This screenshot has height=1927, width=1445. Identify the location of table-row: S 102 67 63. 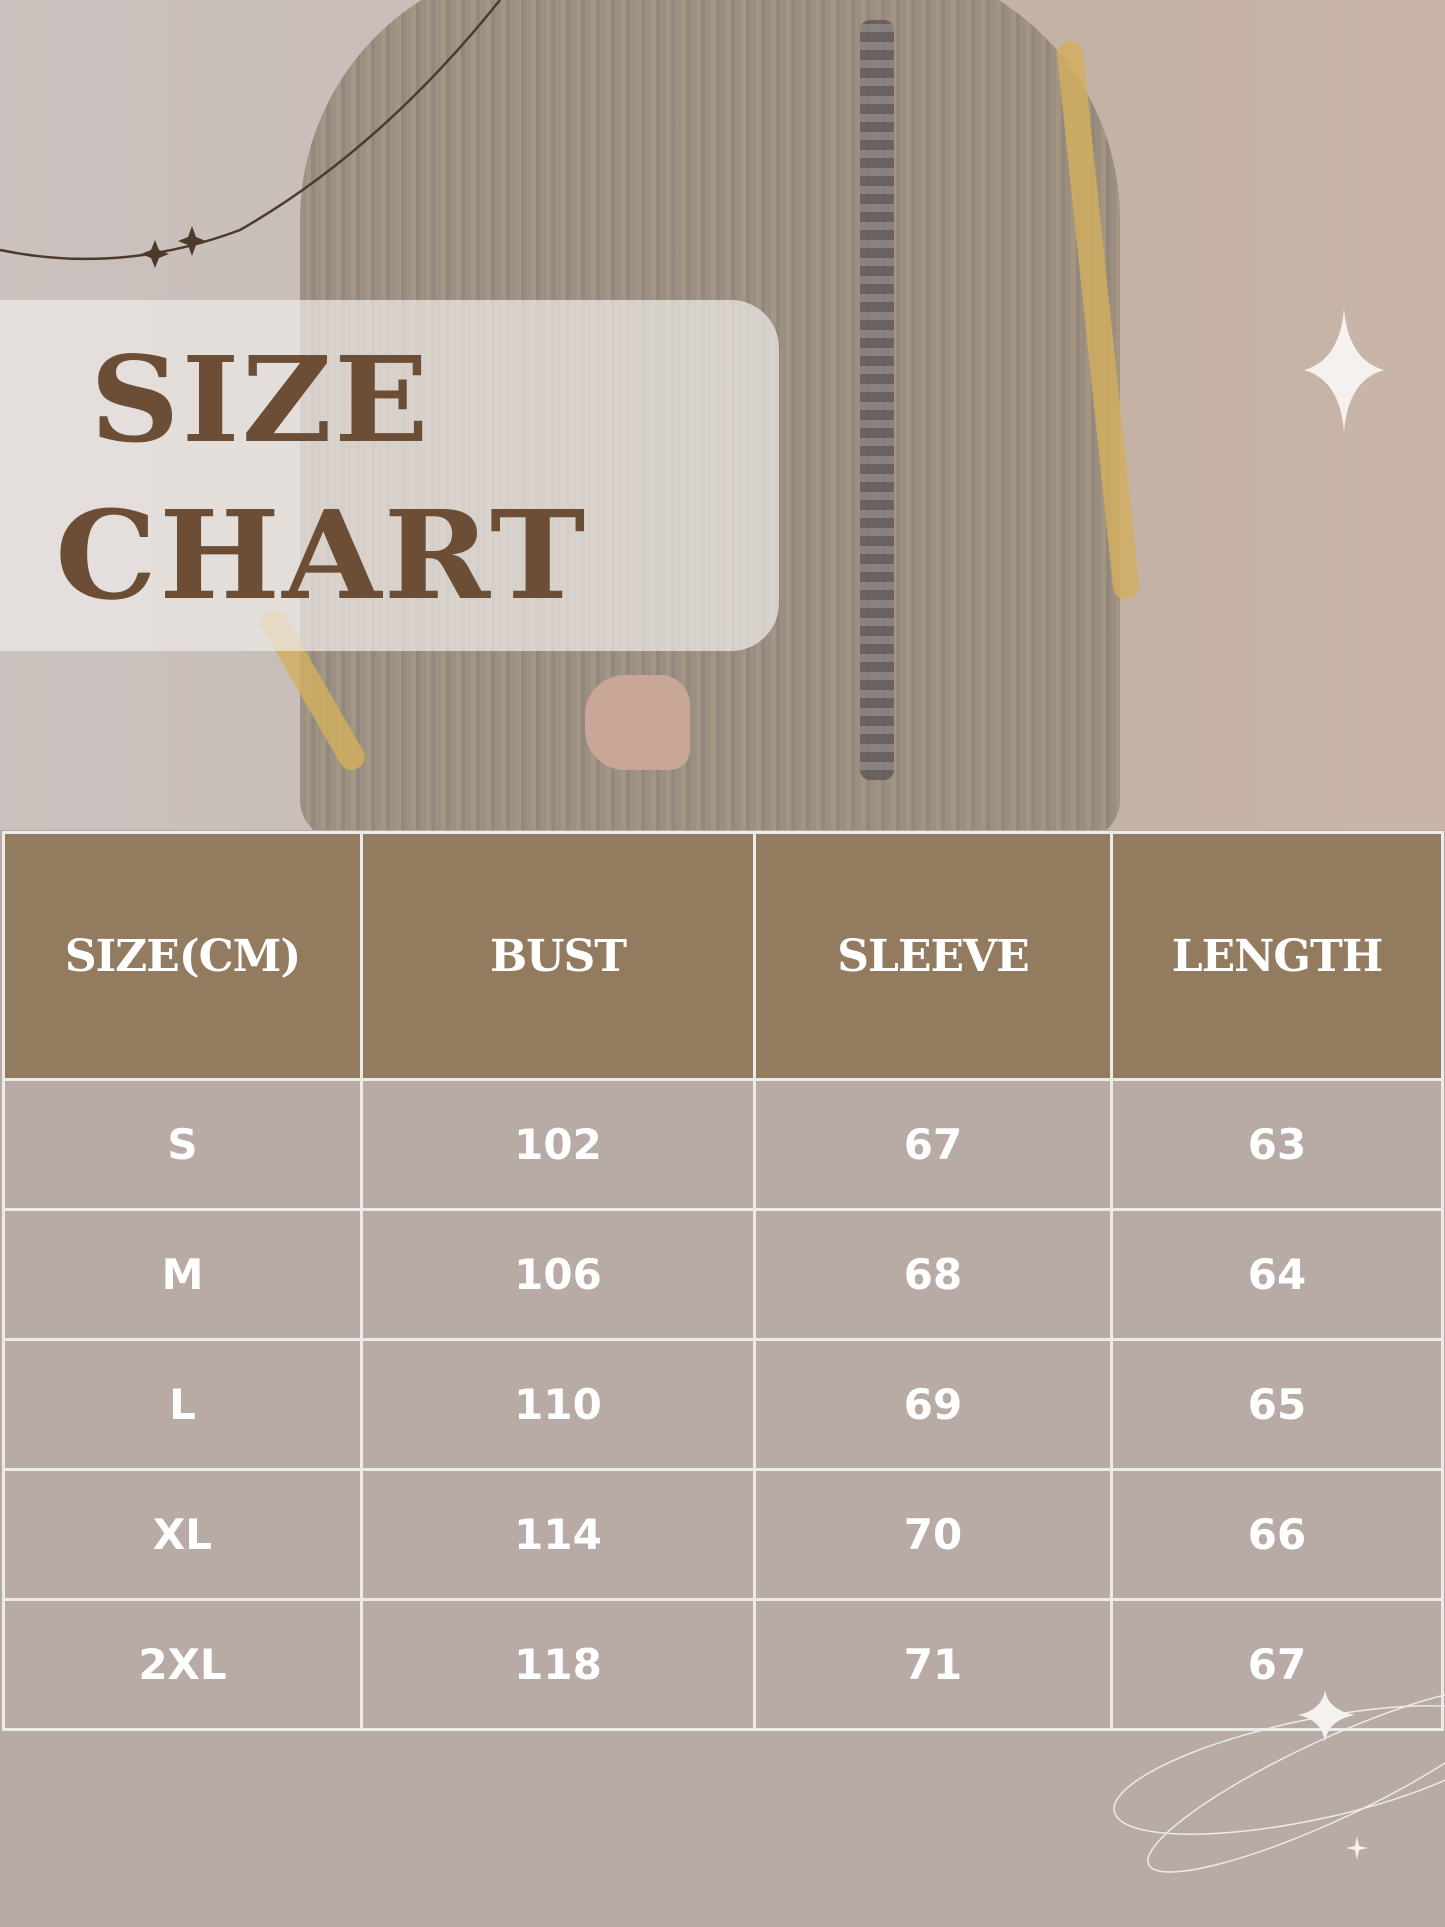
(723, 1144).